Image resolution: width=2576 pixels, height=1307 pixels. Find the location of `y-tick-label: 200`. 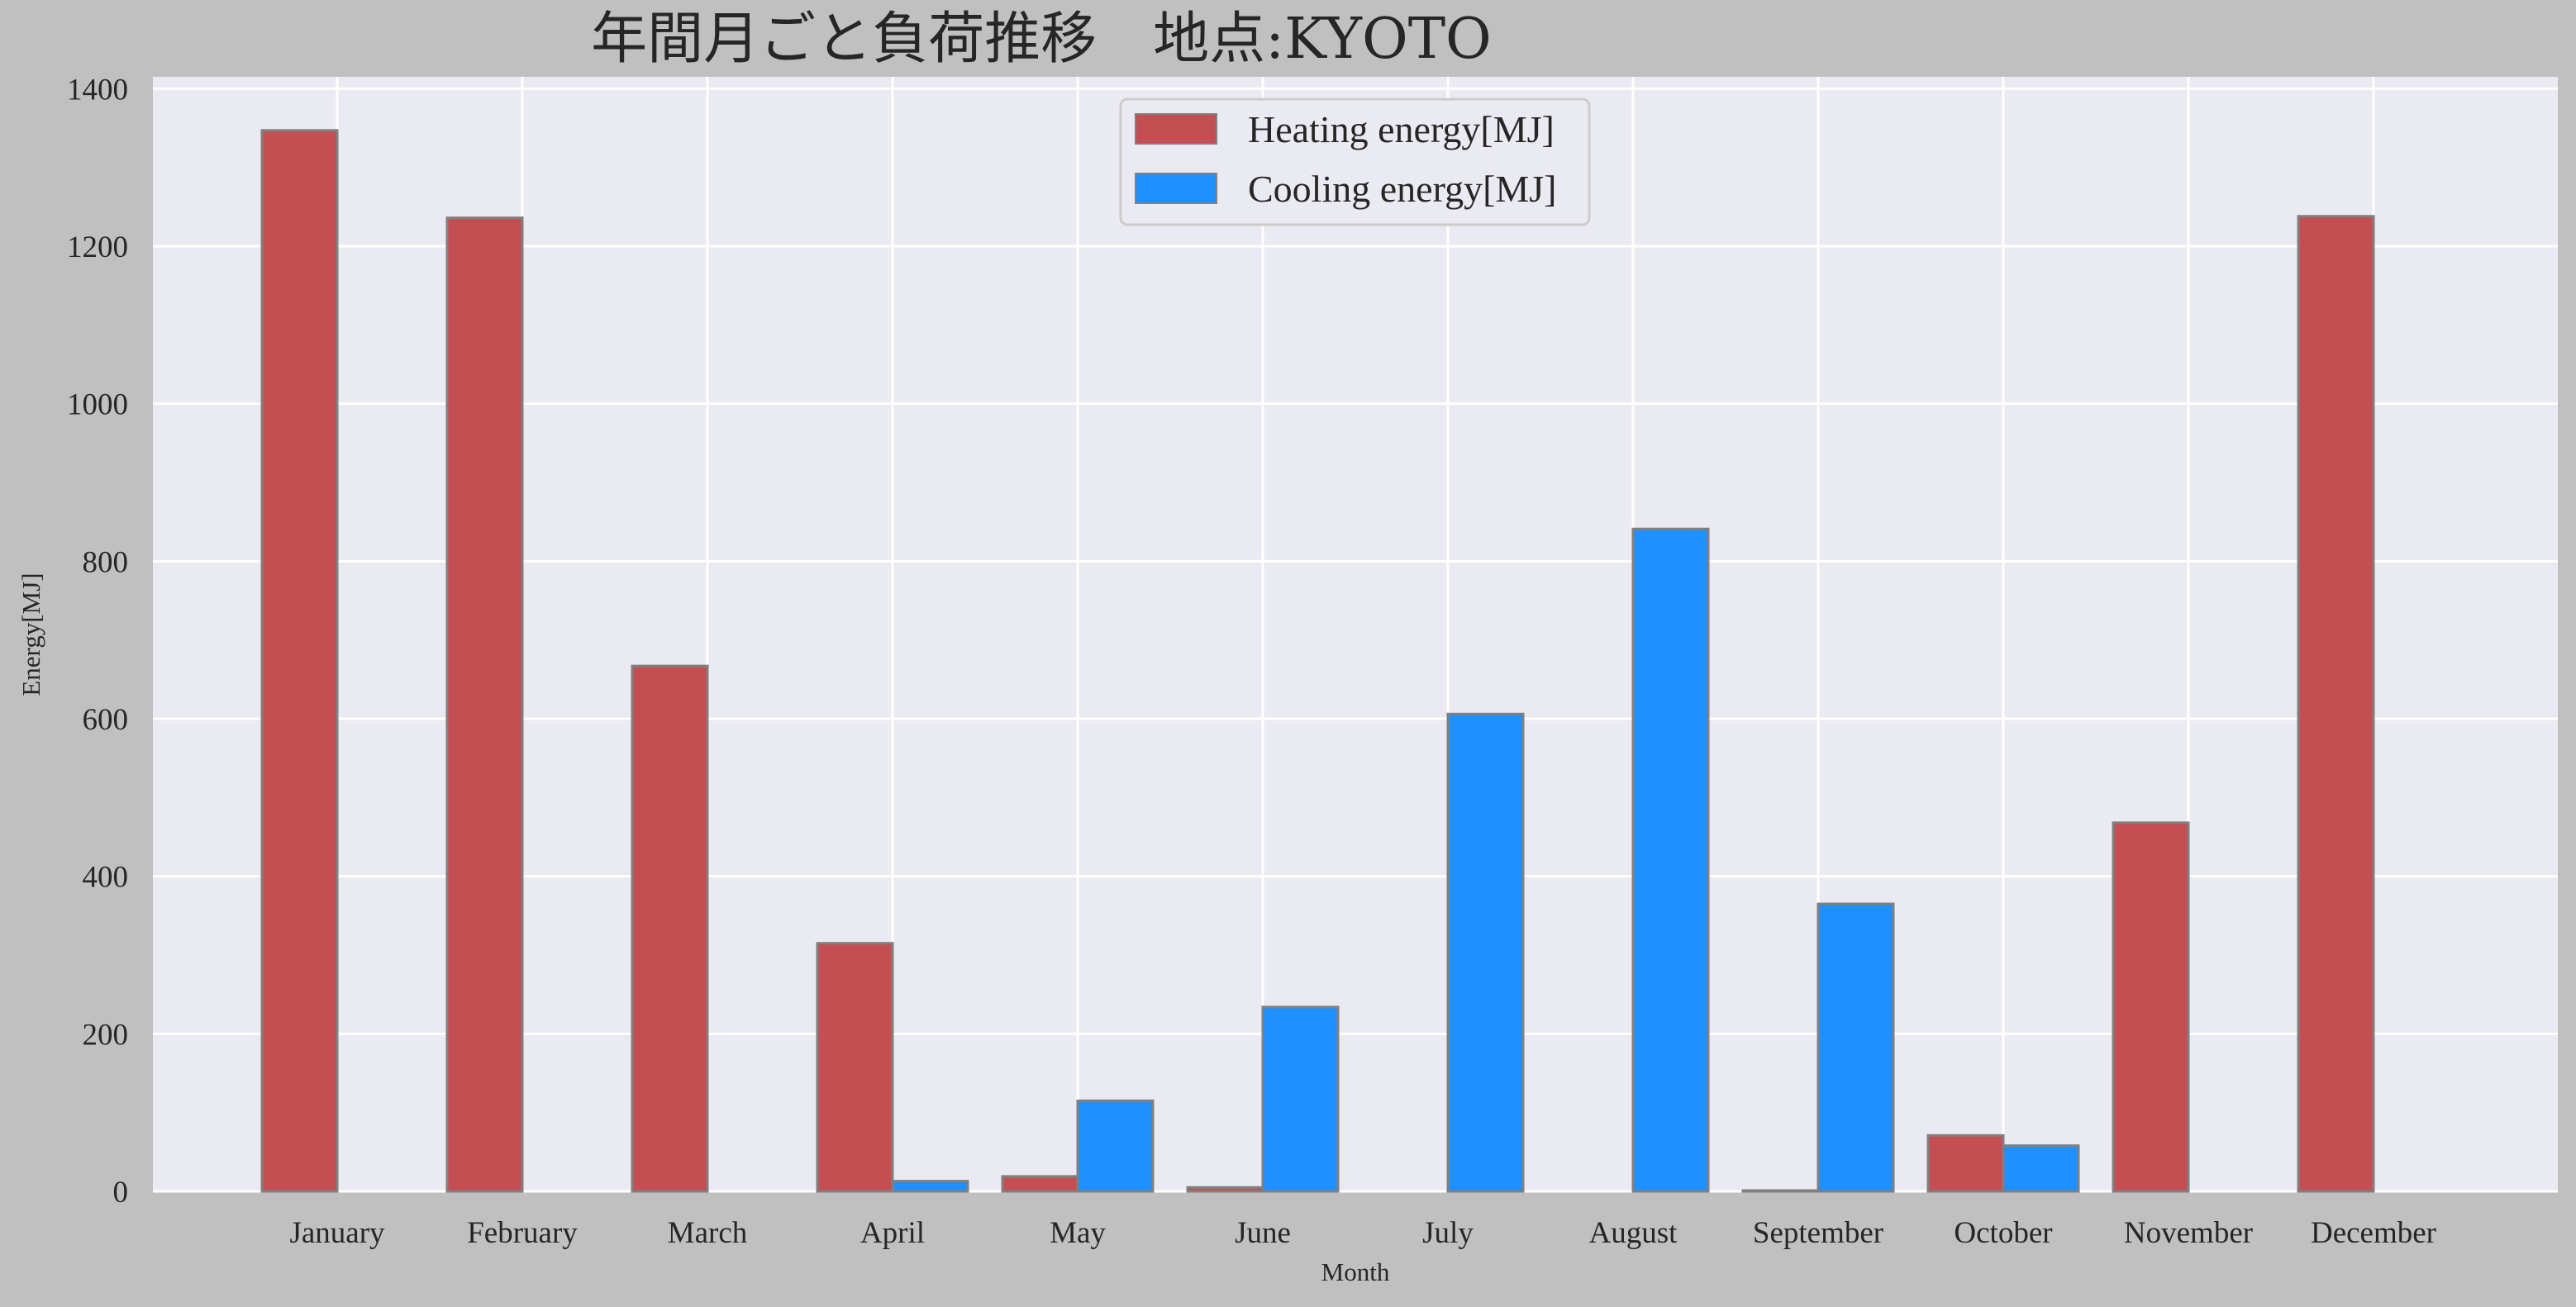

y-tick-label: 200 is located at coordinates (106, 1035).